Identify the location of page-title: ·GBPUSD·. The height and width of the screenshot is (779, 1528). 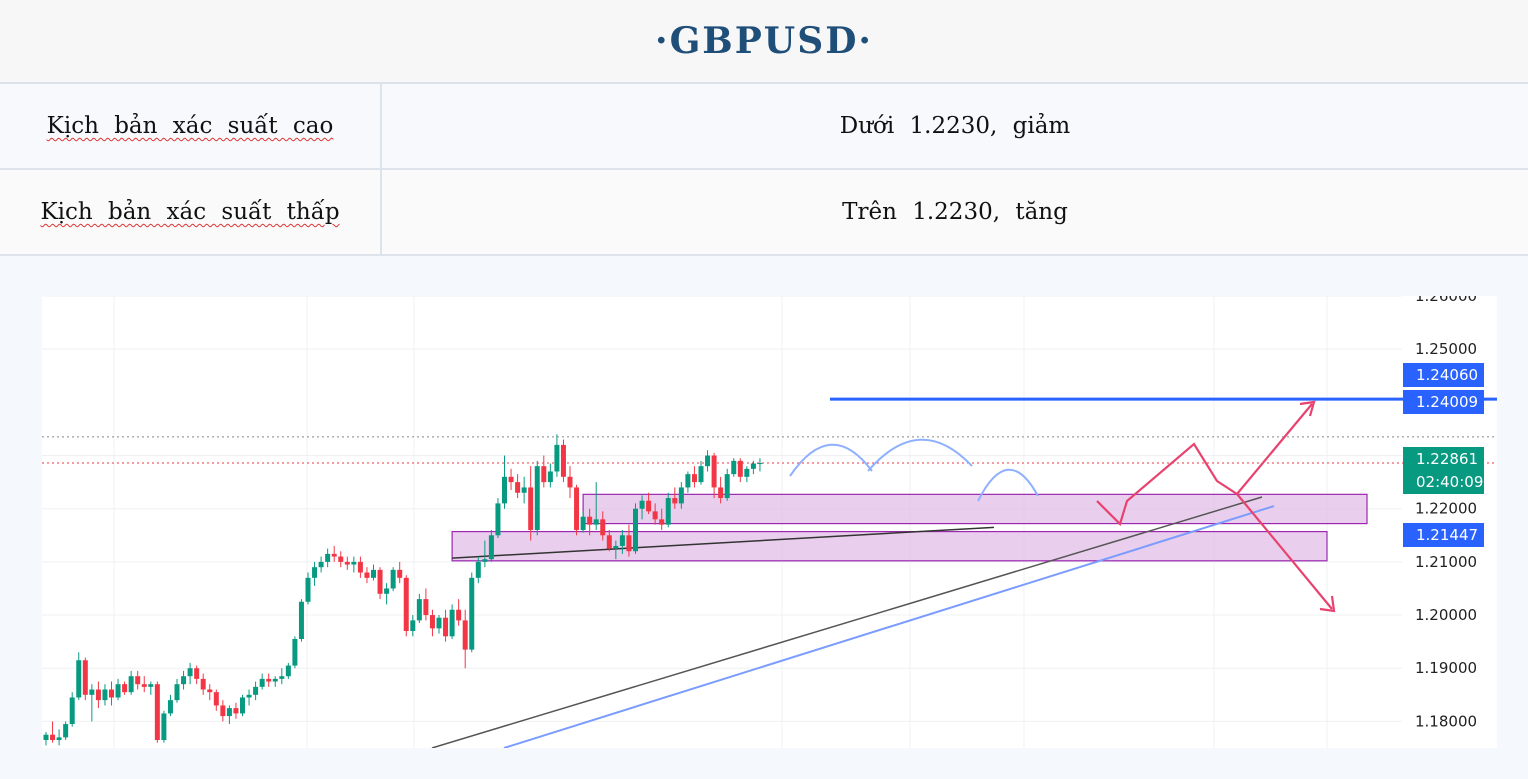
(764, 41).